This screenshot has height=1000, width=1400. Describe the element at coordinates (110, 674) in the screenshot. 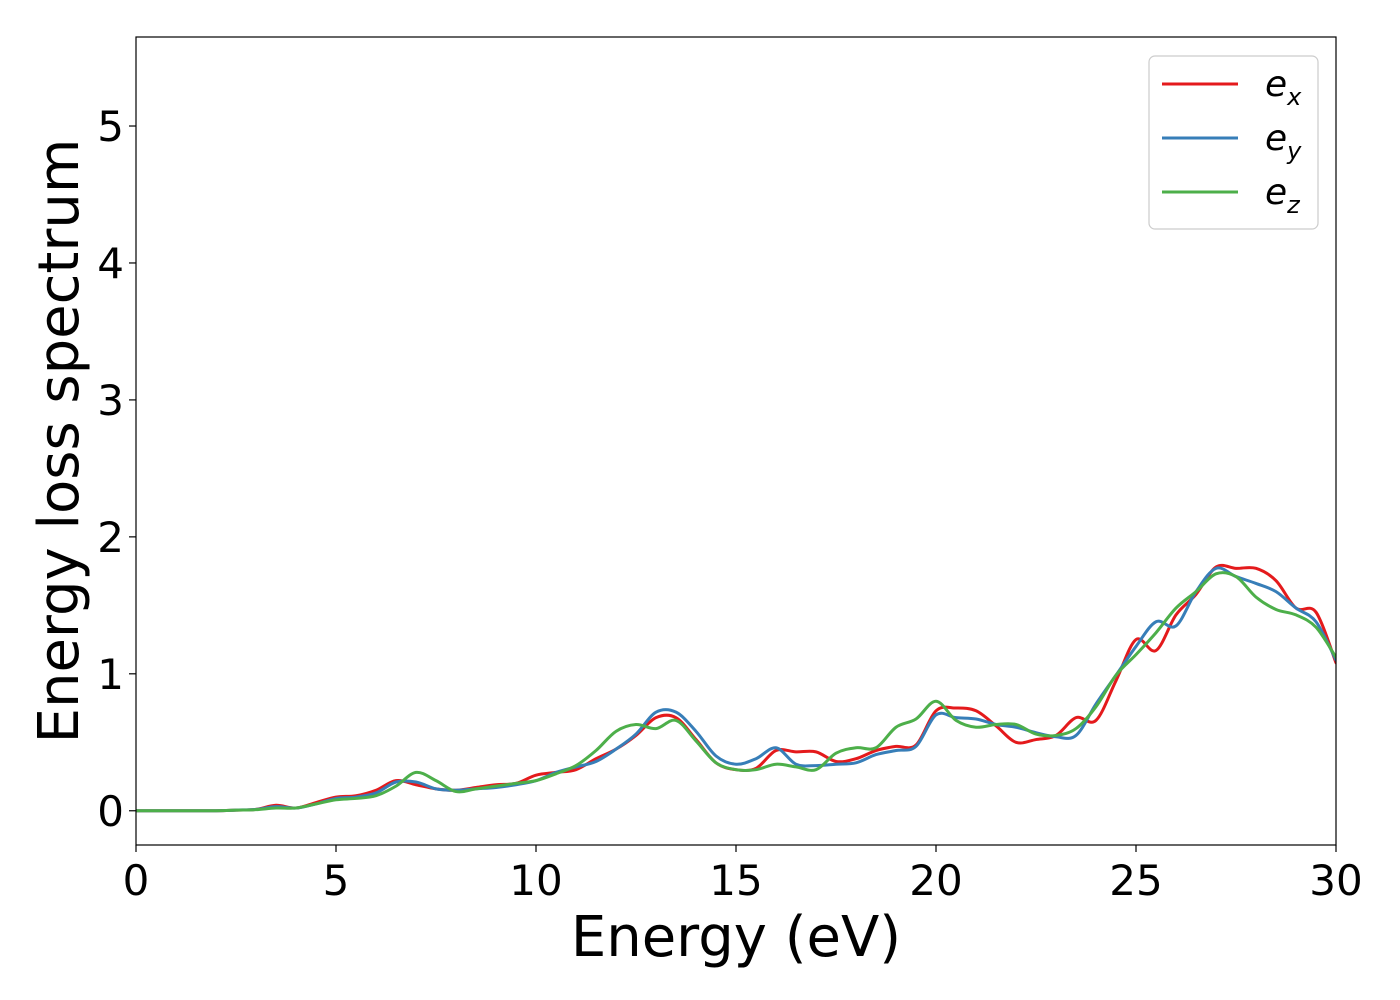

I see `y-tick-label: 1` at that location.